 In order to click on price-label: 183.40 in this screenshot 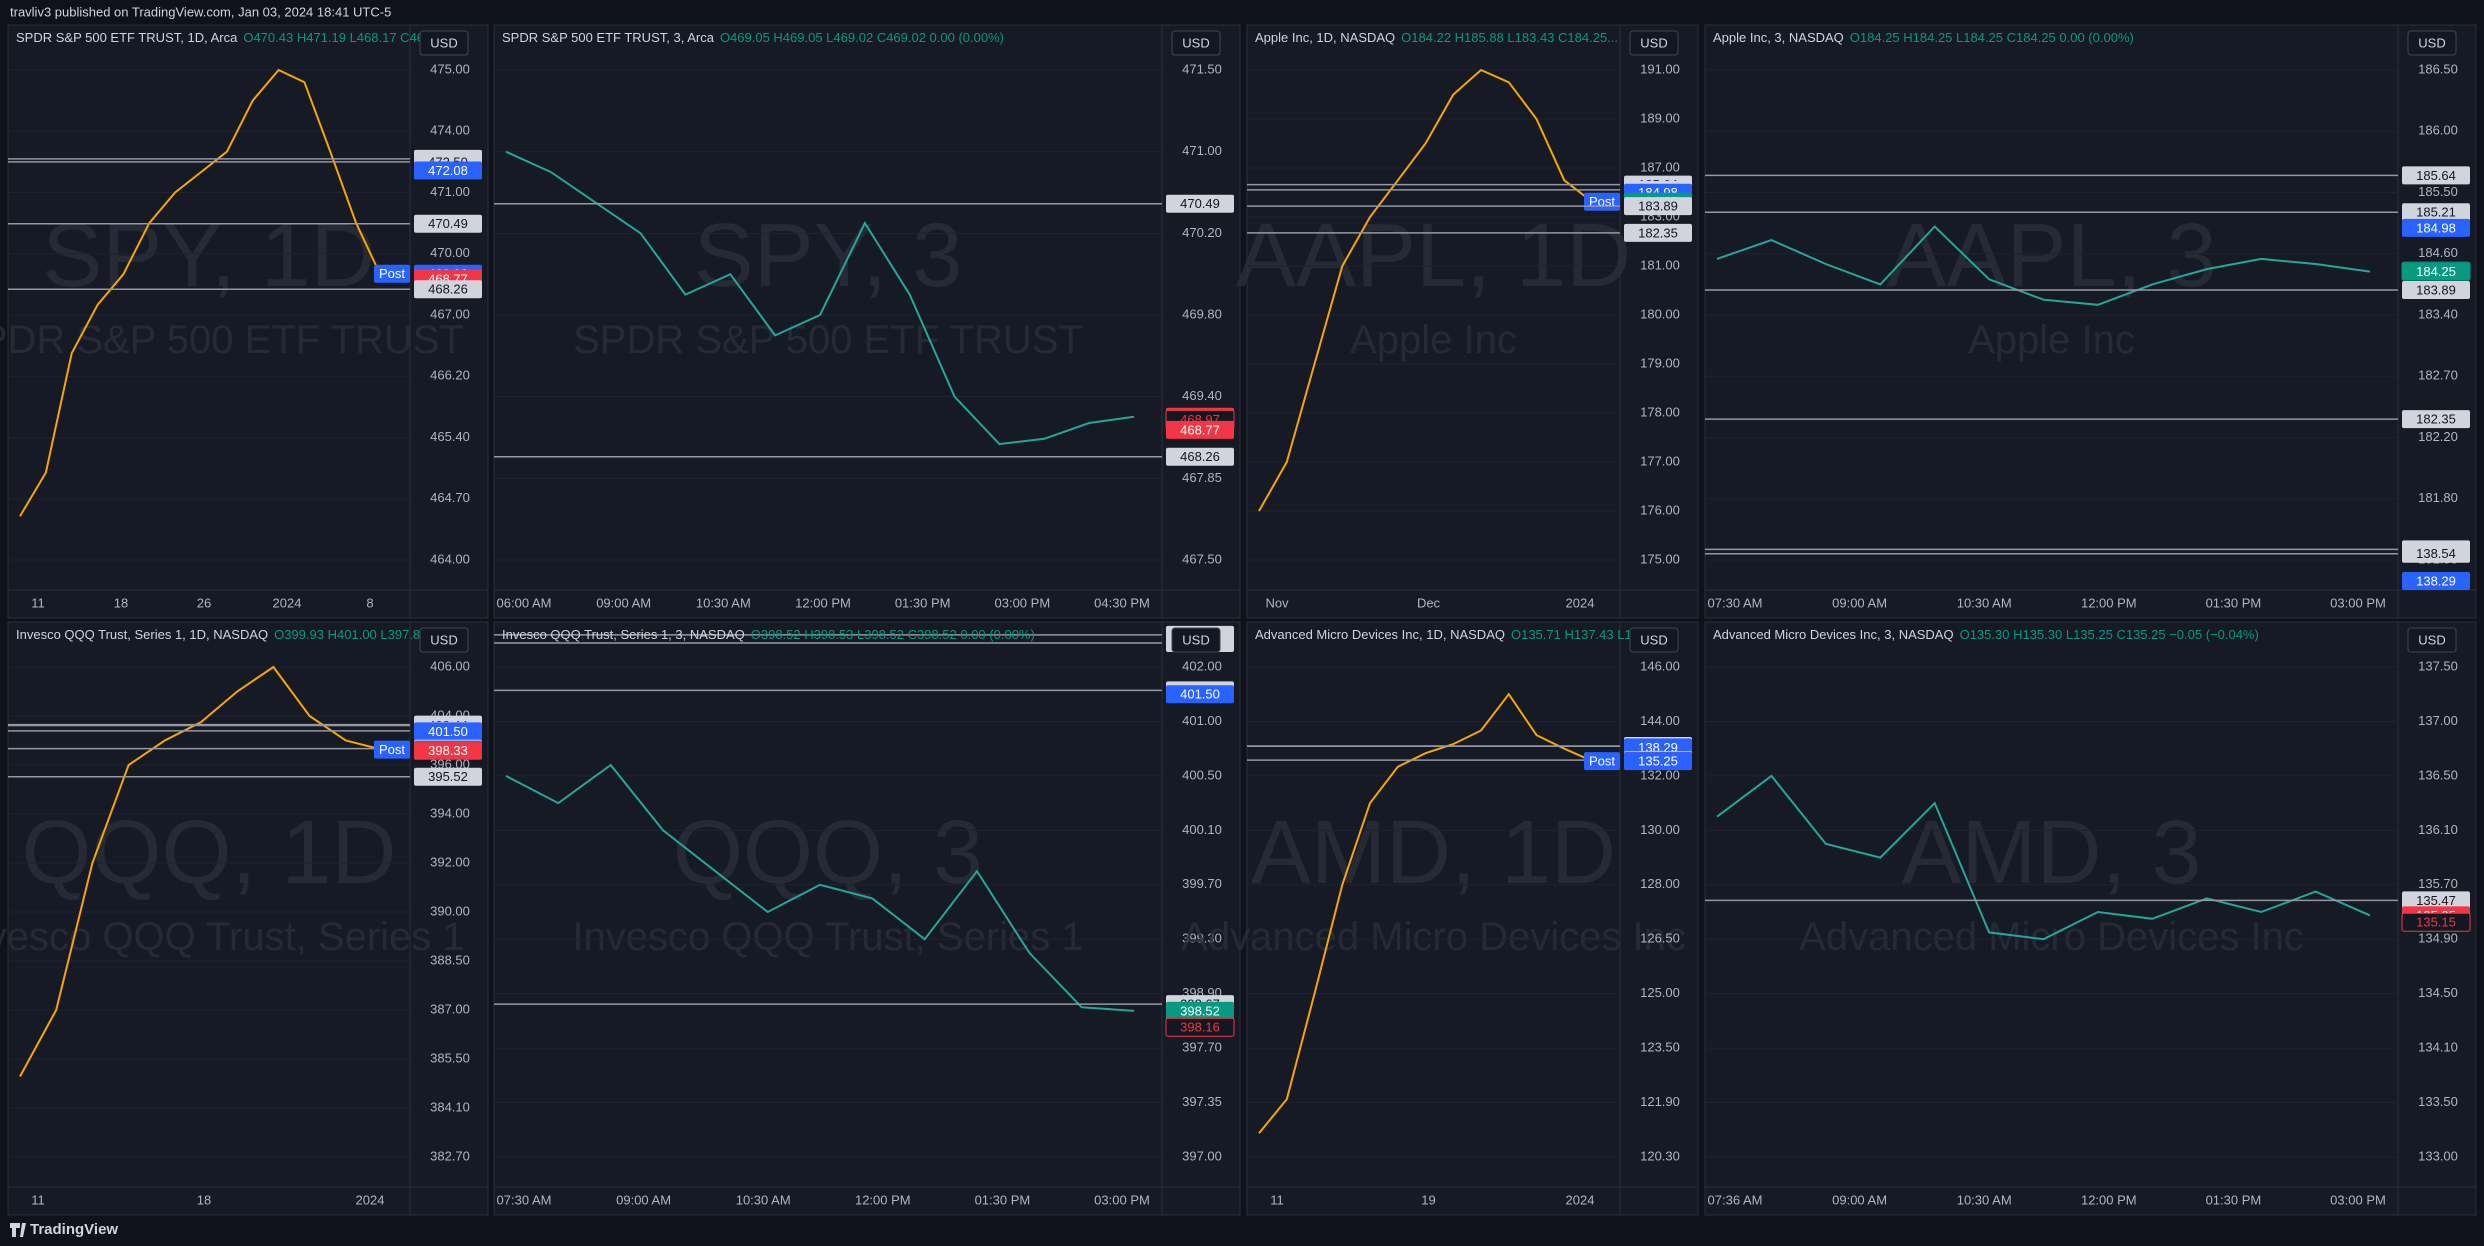, I will do `click(2438, 313)`.